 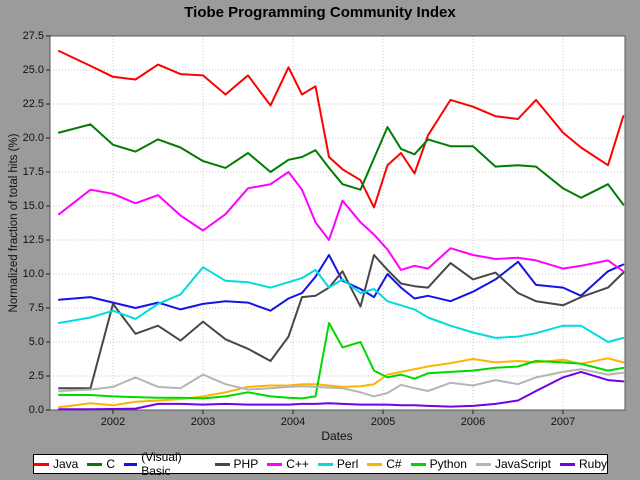 I want to click on y-tick-label: 20.0, so click(x=33, y=138).